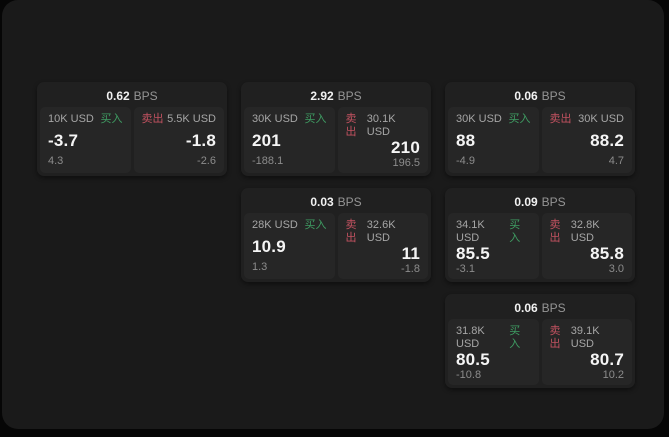 The width and height of the screenshot is (669, 437). What do you see at coordinates (200, 140) in the screenshot?
I see `sell-price: -1.8` at bounding box center [200, 140].